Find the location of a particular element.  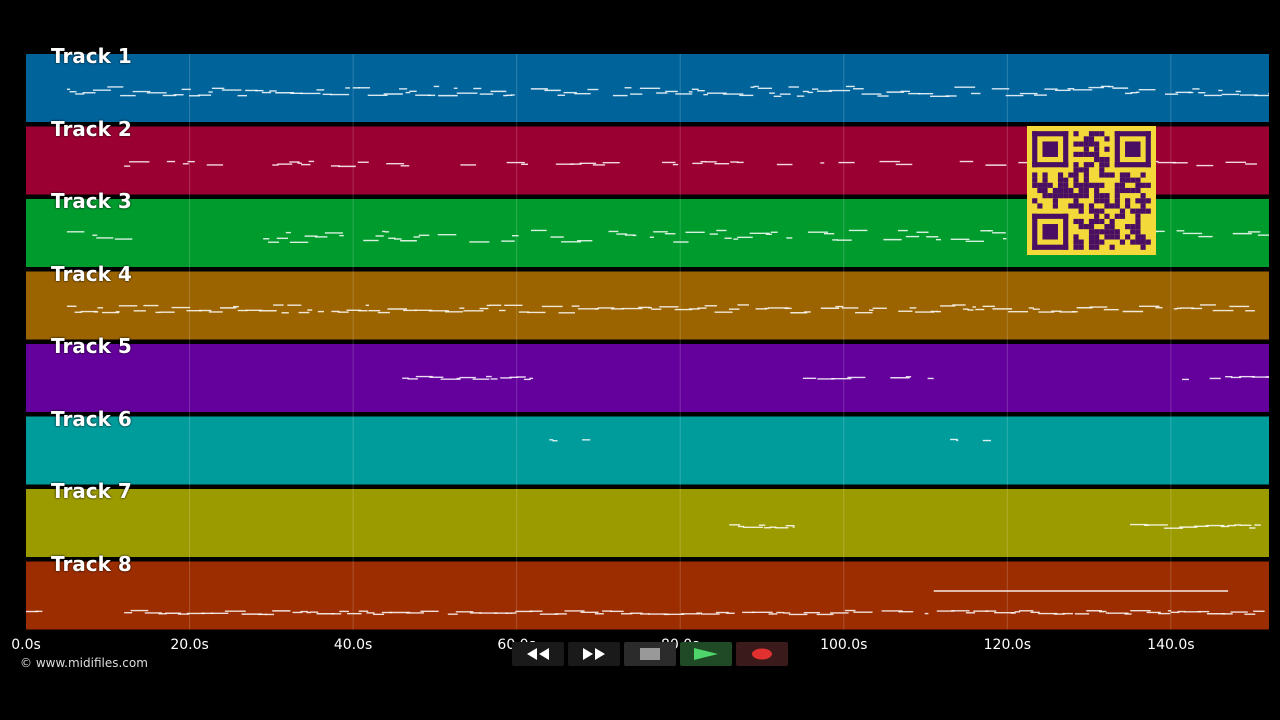

stop-button is located at coordinates (650, 654).